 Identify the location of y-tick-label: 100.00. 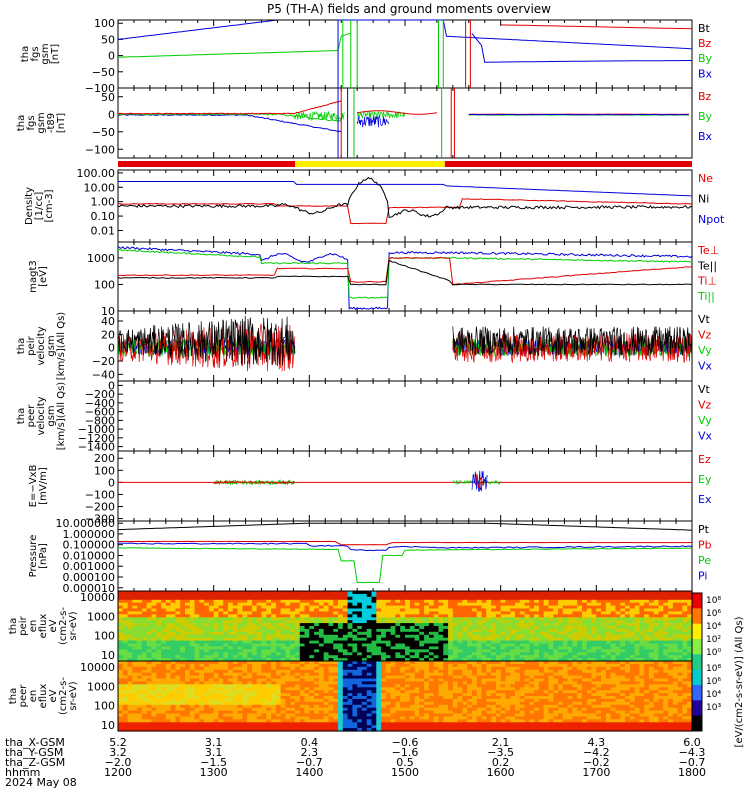
(96, 173).